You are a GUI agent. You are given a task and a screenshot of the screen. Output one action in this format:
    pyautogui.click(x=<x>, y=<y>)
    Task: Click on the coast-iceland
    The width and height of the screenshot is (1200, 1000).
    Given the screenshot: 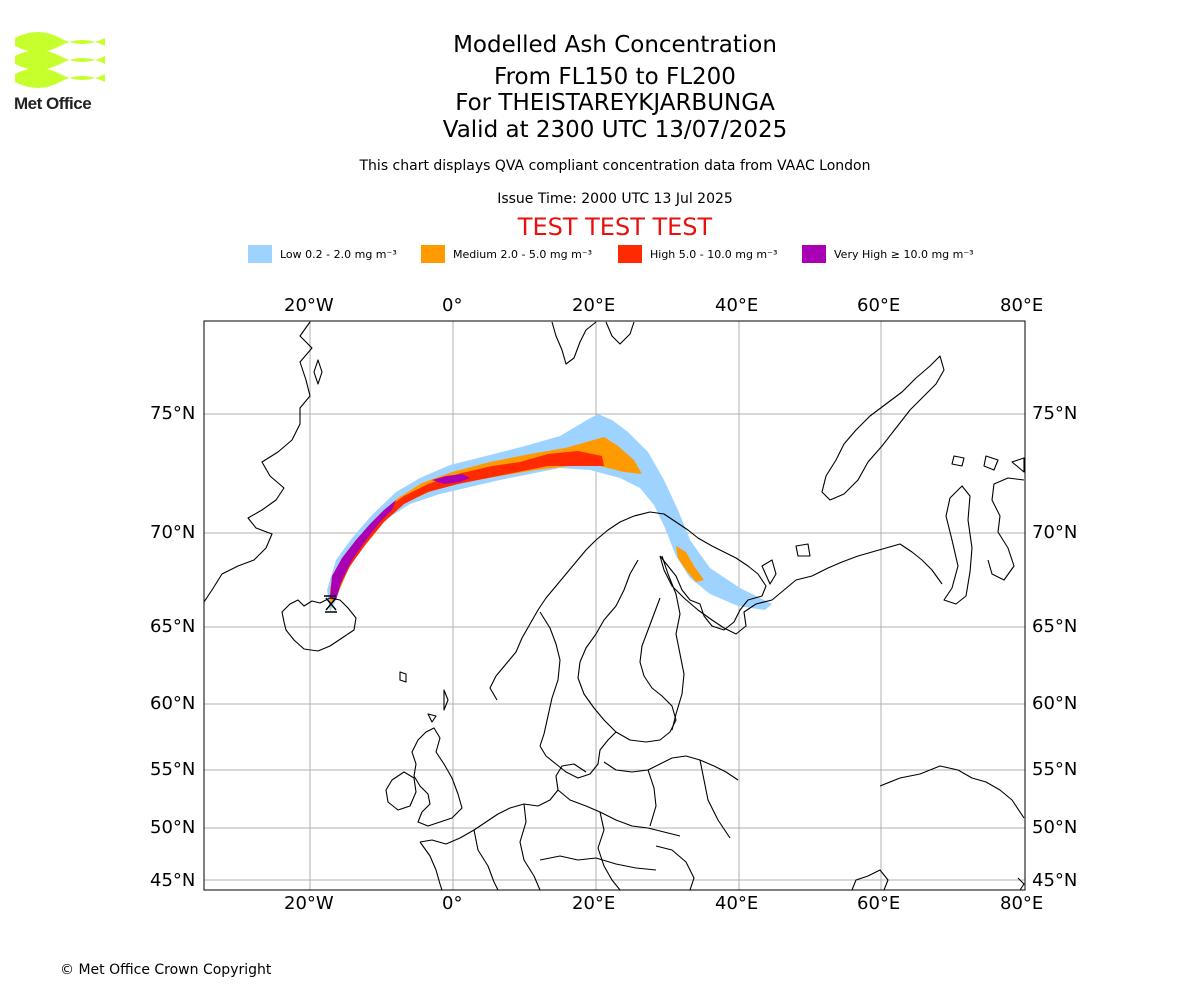 What is the action you would take?
    pyautogui.click(x=319, y=624)
    